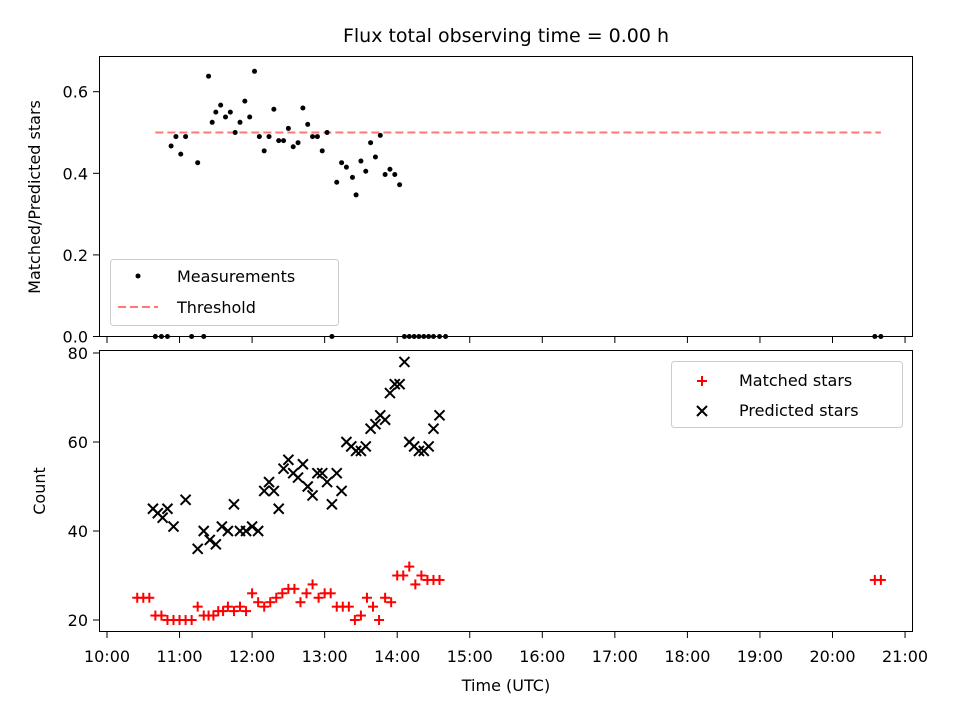 The width and height of the screenshot is (960, 720). I want to click on count-y-tick-label: 20, so click(78, 620).